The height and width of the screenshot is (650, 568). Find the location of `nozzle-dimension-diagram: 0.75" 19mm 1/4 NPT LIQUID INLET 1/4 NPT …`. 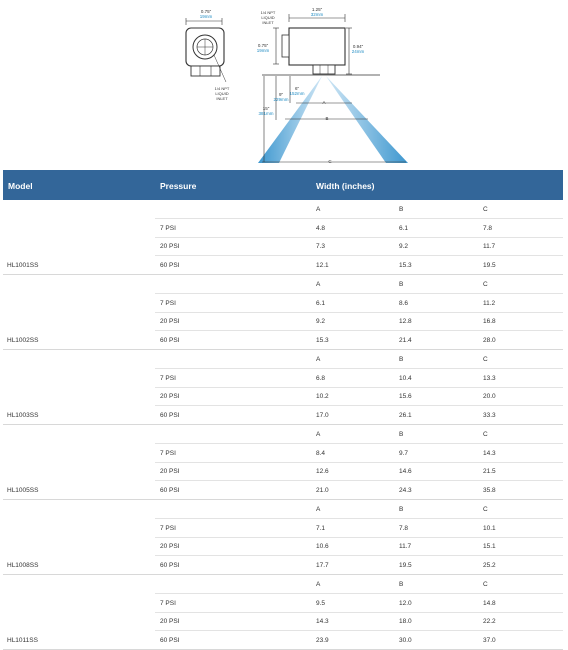

nozzle-dimension-diagram: 0.75" 19mm 1/4 NPT LIQUID INLET 1/4 NPT … is located at coordinates (296, 85).